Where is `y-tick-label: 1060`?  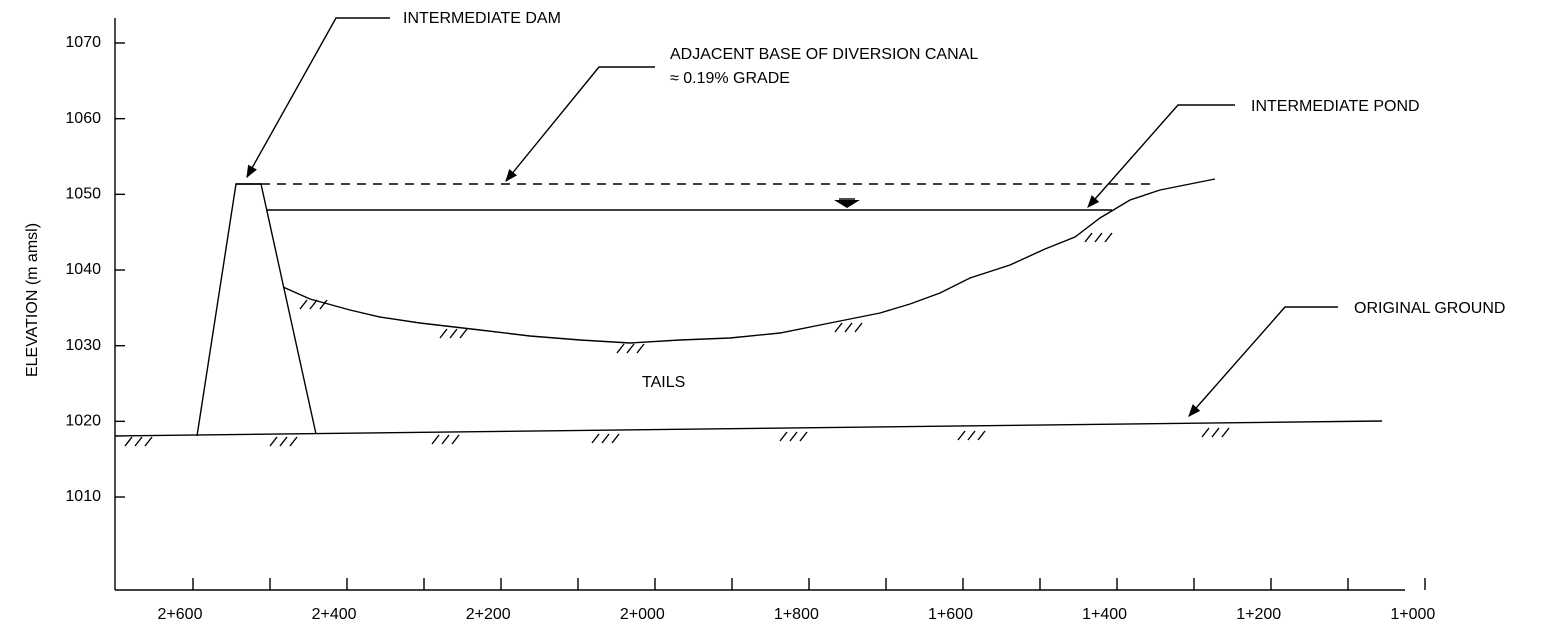
y-tick-label: 1060 is located at coordinates (83, 118).